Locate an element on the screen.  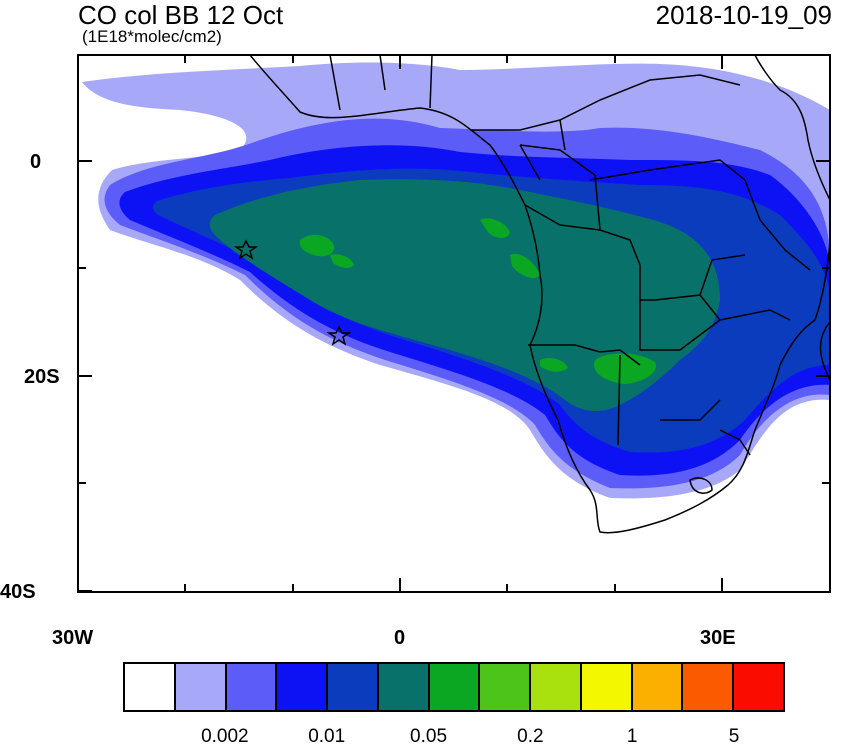
colorbar-label: 0.01 is located at coordinates (327, 736).